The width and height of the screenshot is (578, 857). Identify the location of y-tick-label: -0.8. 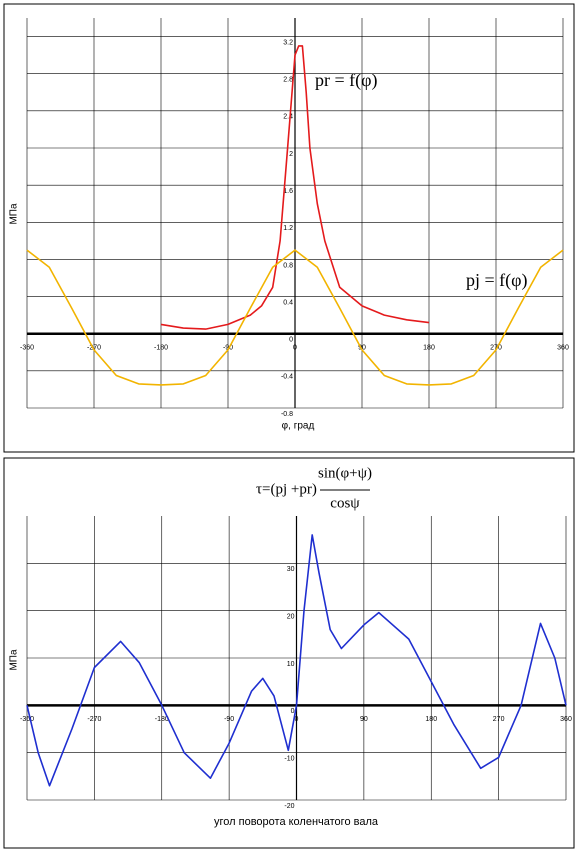
(287, 414).